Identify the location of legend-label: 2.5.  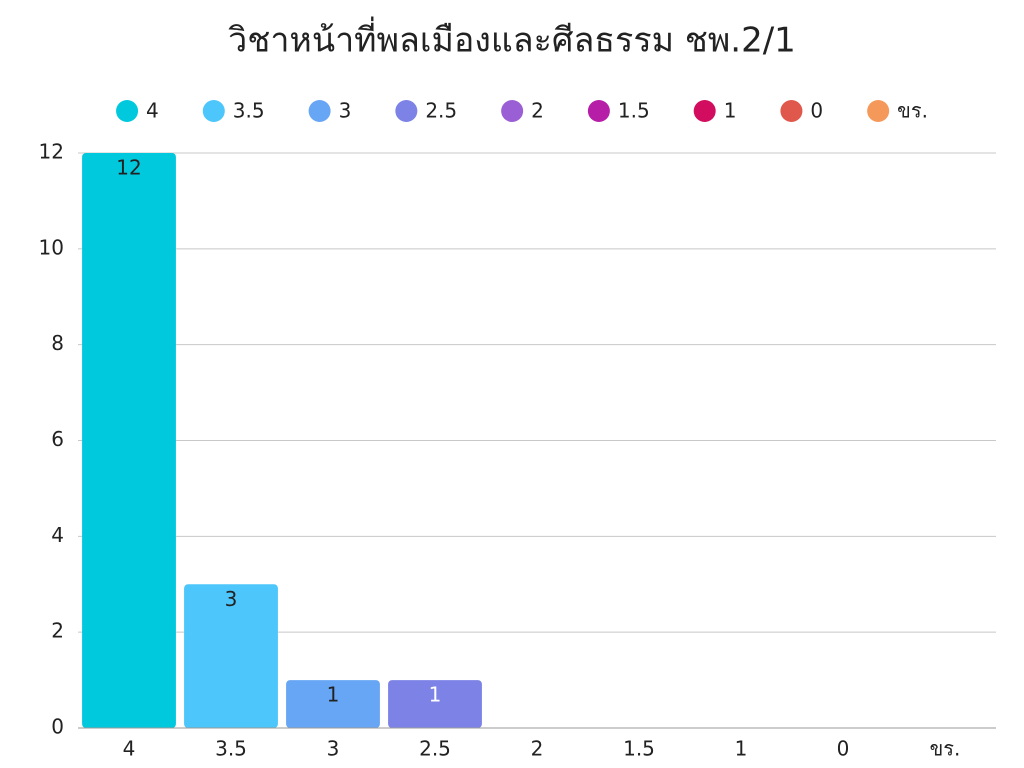
(441, 111).